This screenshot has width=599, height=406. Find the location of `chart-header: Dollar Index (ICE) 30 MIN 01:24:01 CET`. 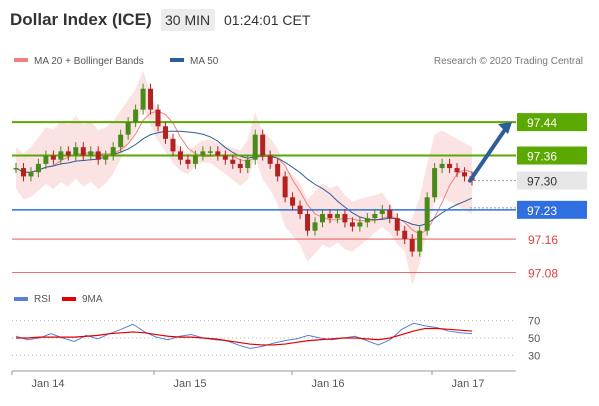

chart-header: Dollar Index (ICE) 30 MIN 01:24:01 CET is located at coordinates (299, 20).